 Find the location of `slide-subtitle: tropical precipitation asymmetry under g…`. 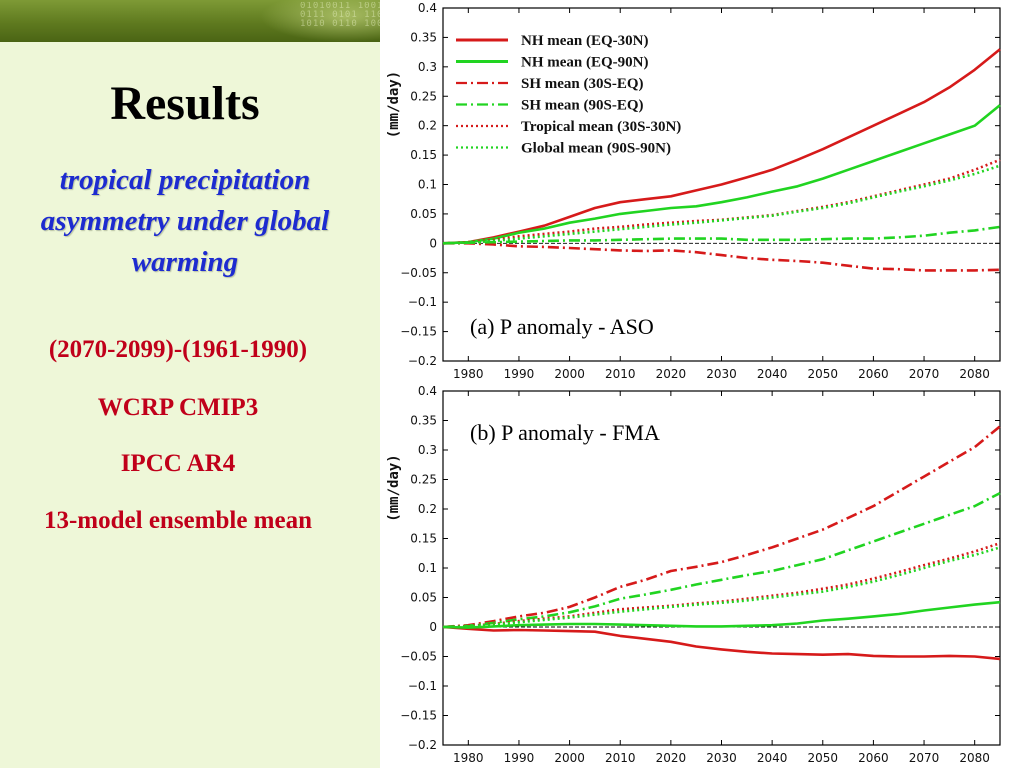

slide-subtitle: tropical precipitation asymmetry under g… is located at coordinates (185, 221).